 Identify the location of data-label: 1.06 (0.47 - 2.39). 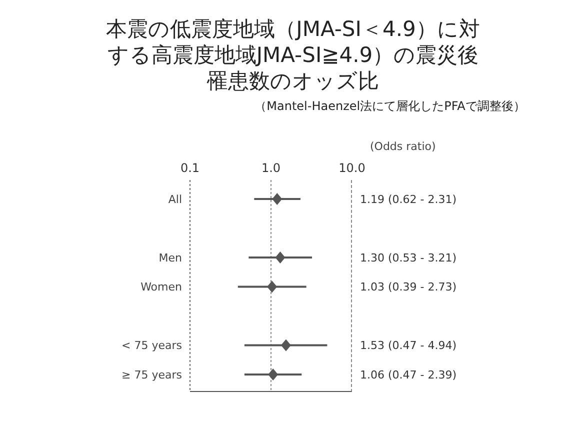
(408, 375).